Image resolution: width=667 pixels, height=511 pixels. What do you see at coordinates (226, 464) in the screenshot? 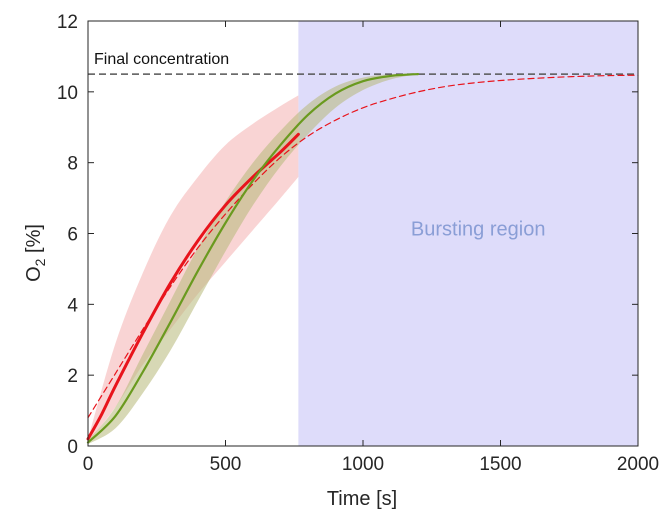
I see `x-tick-label: 500` at bounding box center [226, 464].